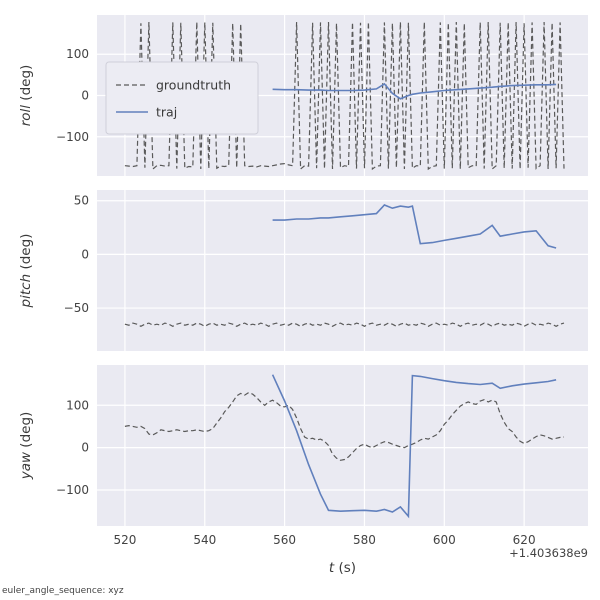 The height and width of the screenshot is (600, 600). What do you see at coordinates (444, 540) in the screenshot?
I see `x-tick-label: 600` at bounding box center [444, 540].